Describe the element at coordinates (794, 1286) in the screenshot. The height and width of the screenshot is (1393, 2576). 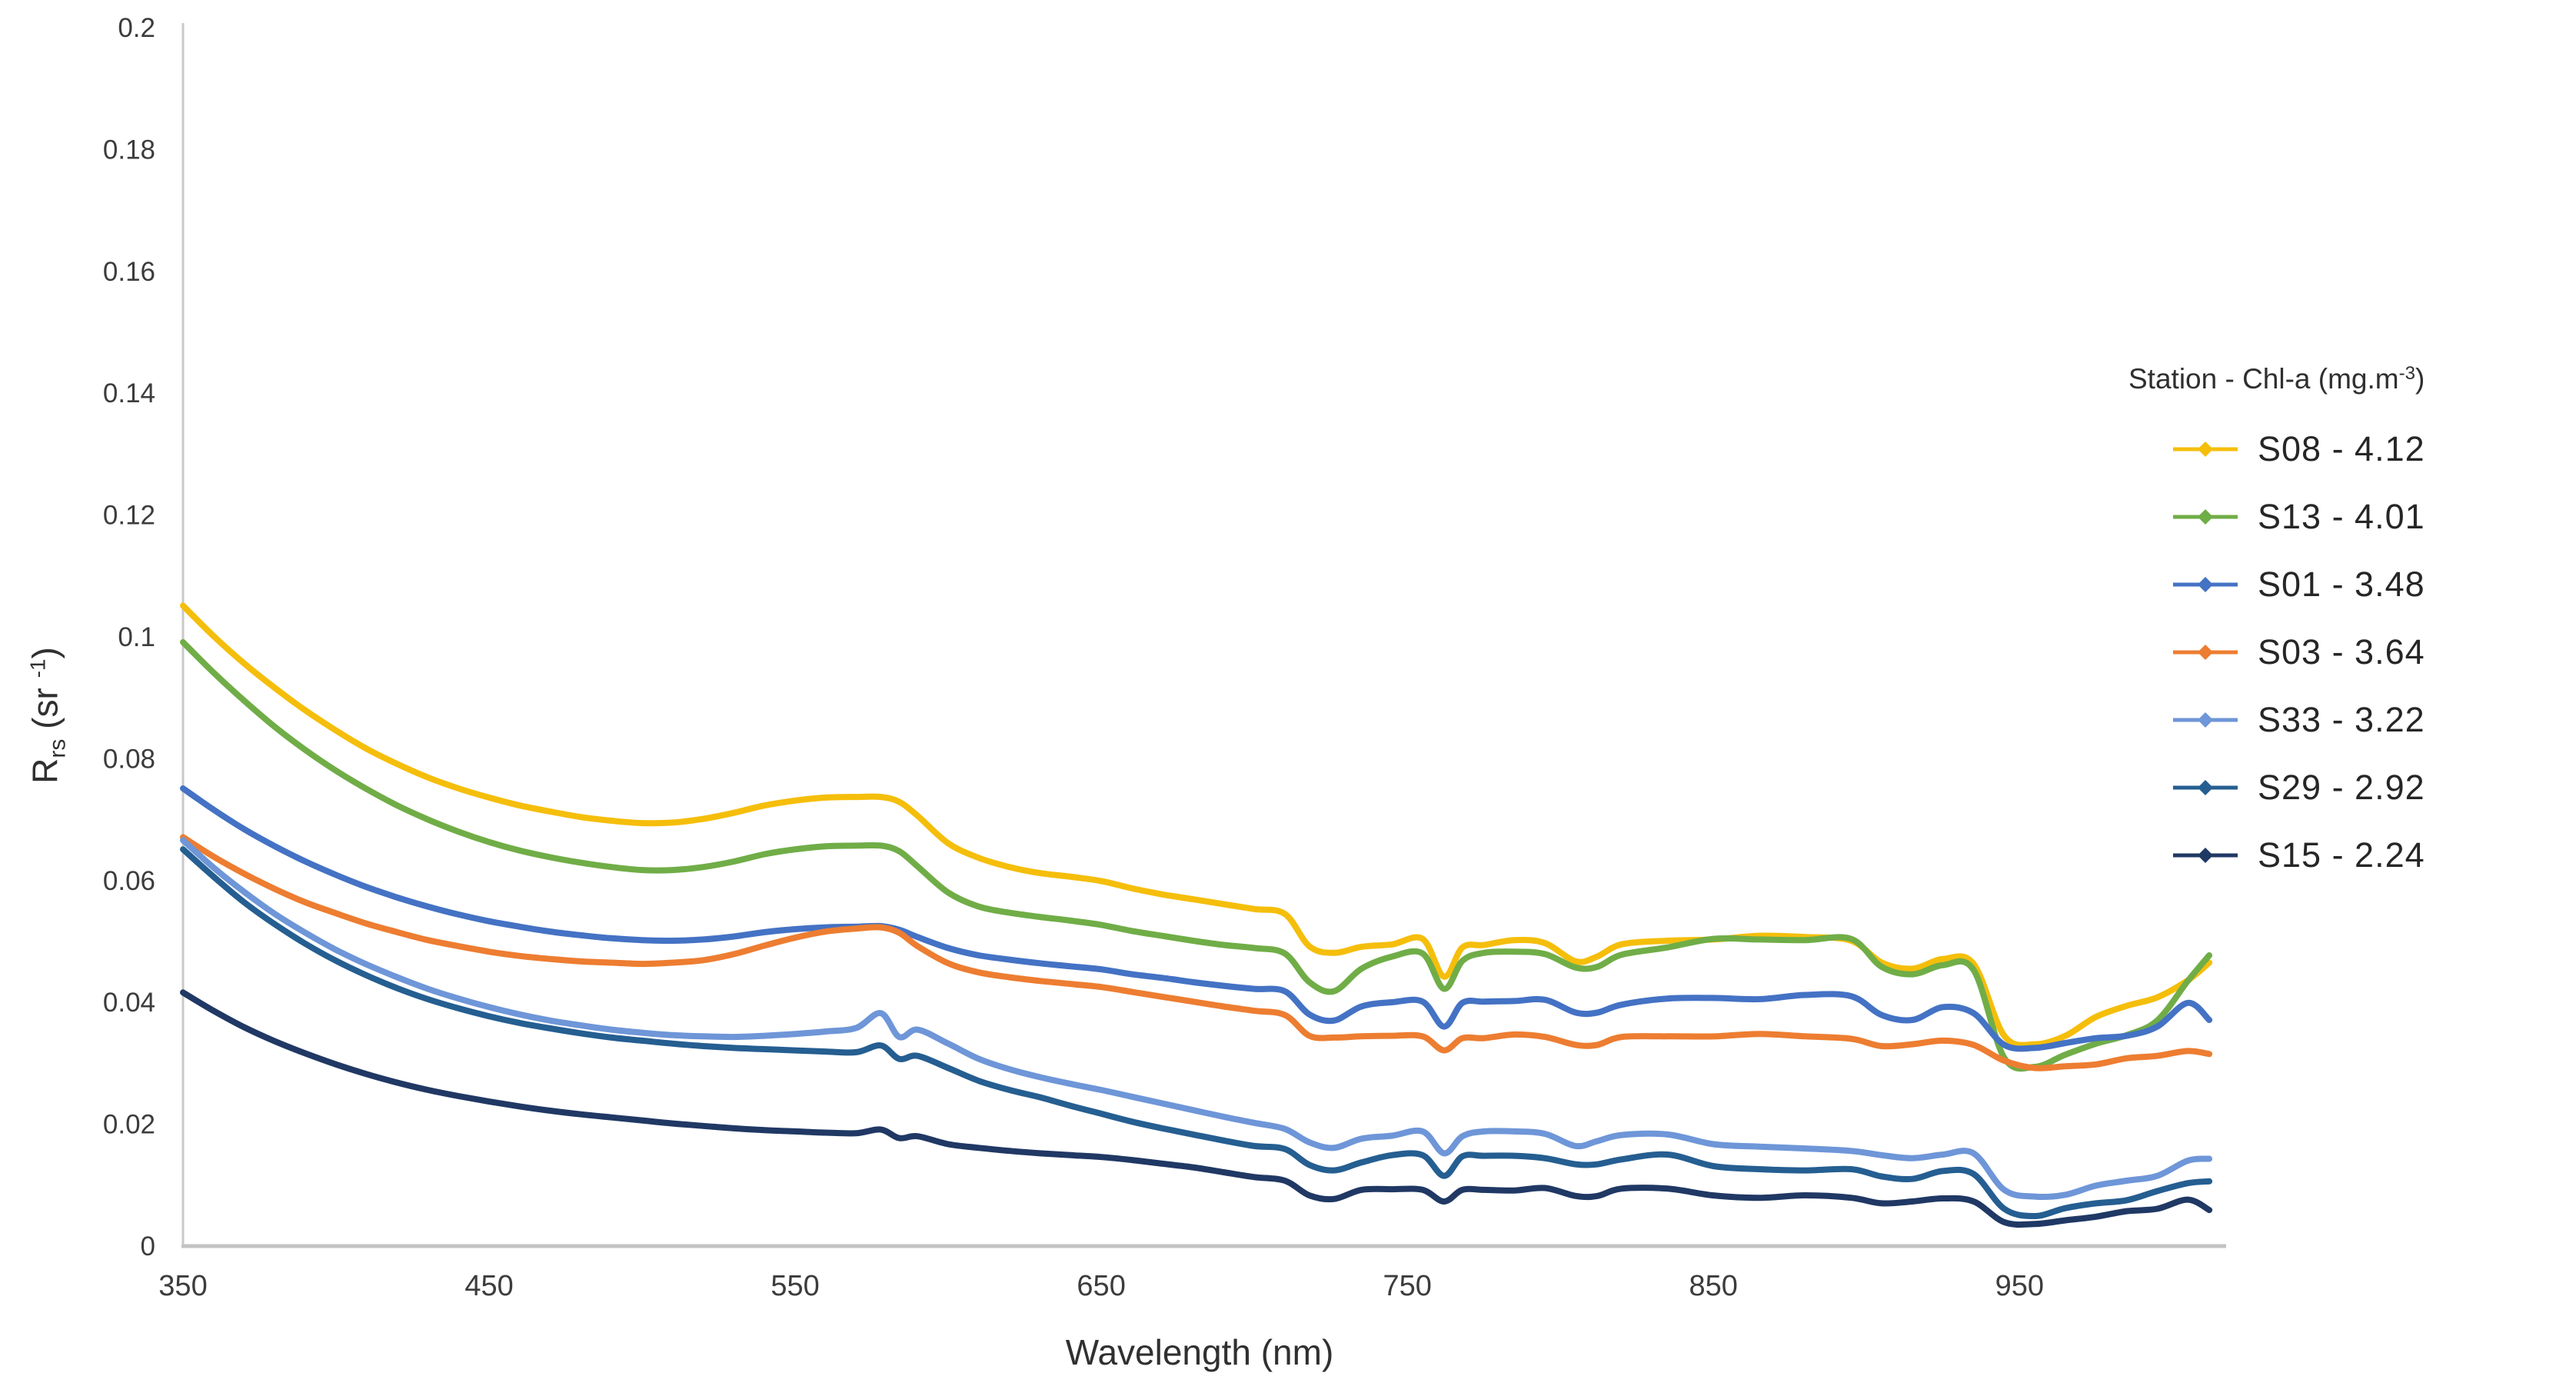
I see `x-tick-label: 550` at that location.